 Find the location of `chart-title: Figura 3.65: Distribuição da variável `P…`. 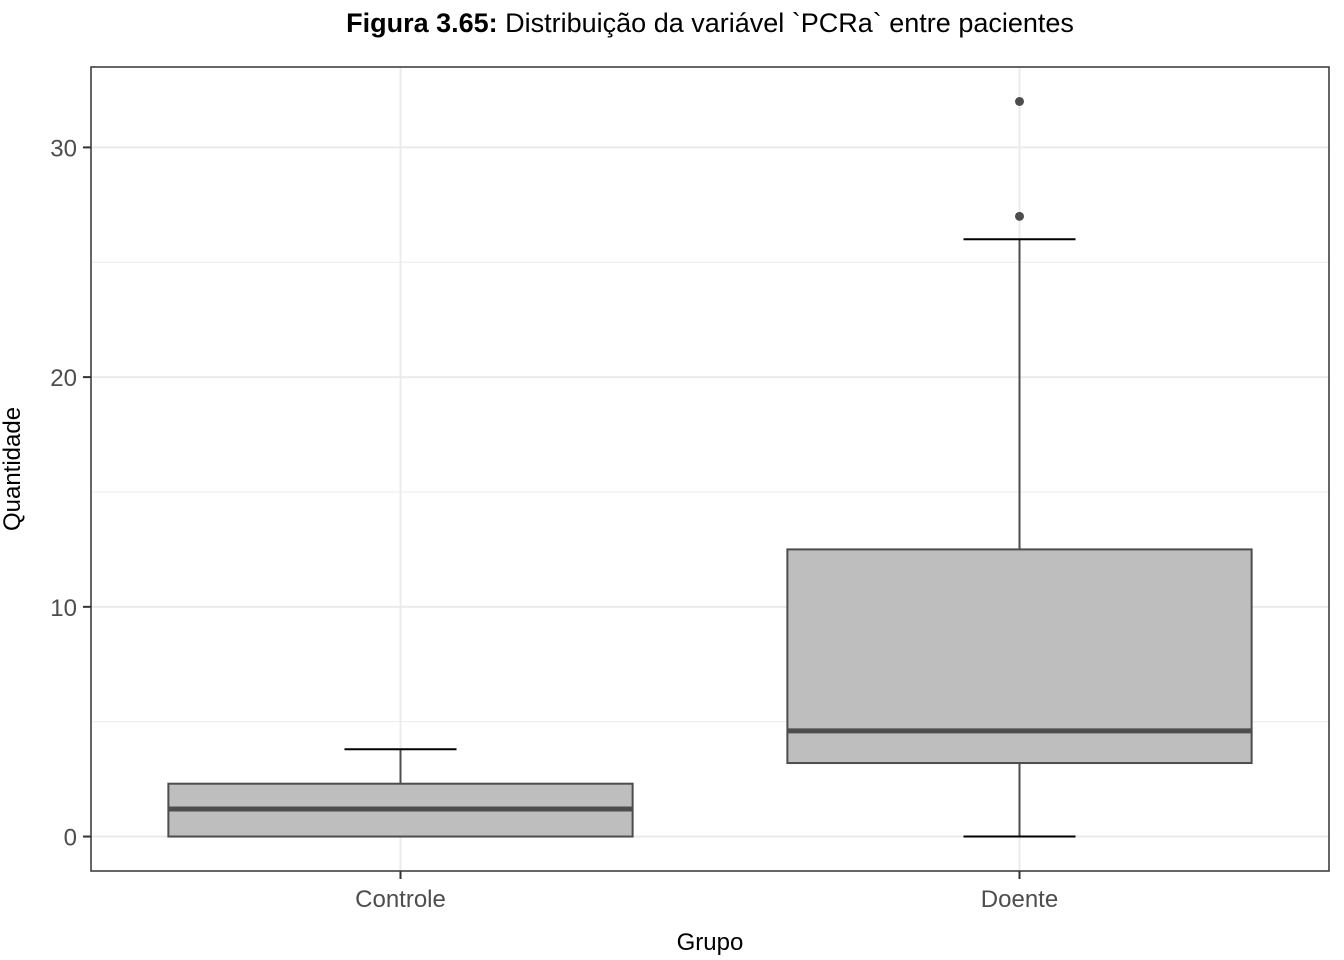

chart-title: Figura 3.65: Distribuição da variável `P… is located at coordinates (710, 23).